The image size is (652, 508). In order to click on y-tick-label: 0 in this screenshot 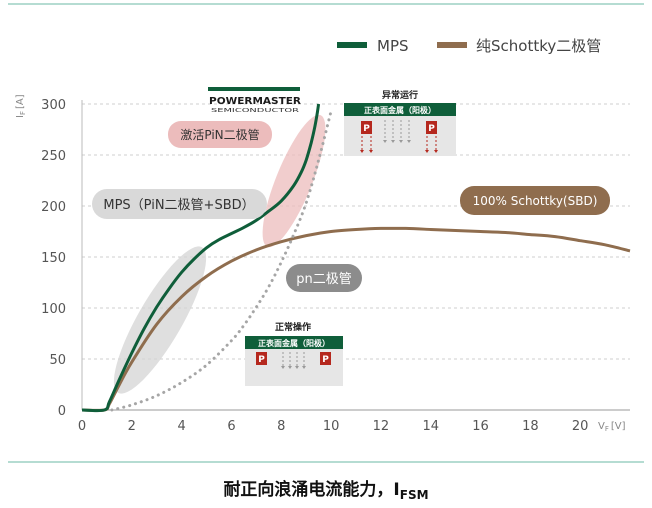, I will do `click(62, 411)`.